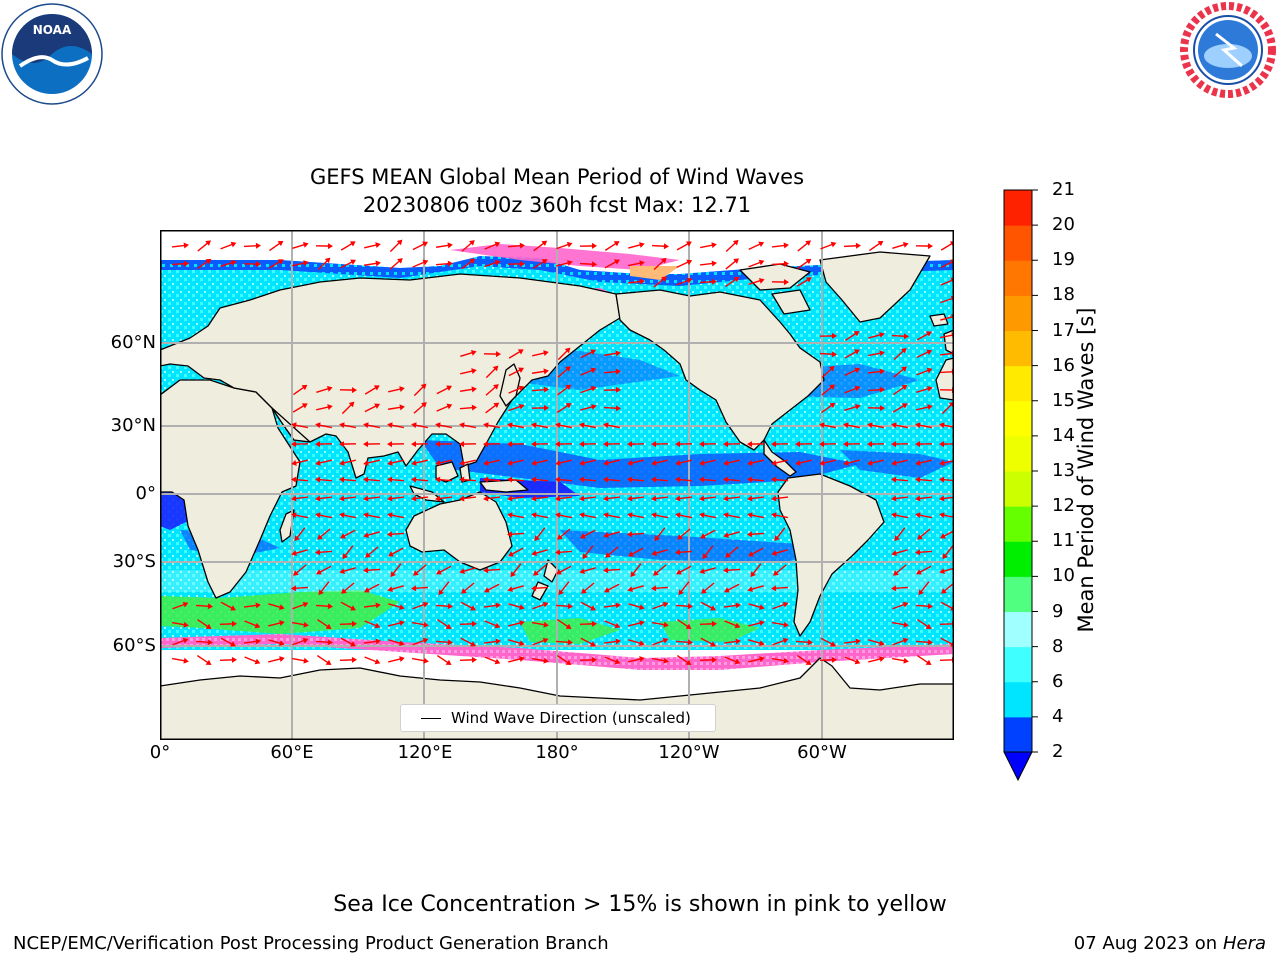 This screenshot has width=1280, height=960. I want to click on colorbar-tick-label: 6, so click(1058, 681).